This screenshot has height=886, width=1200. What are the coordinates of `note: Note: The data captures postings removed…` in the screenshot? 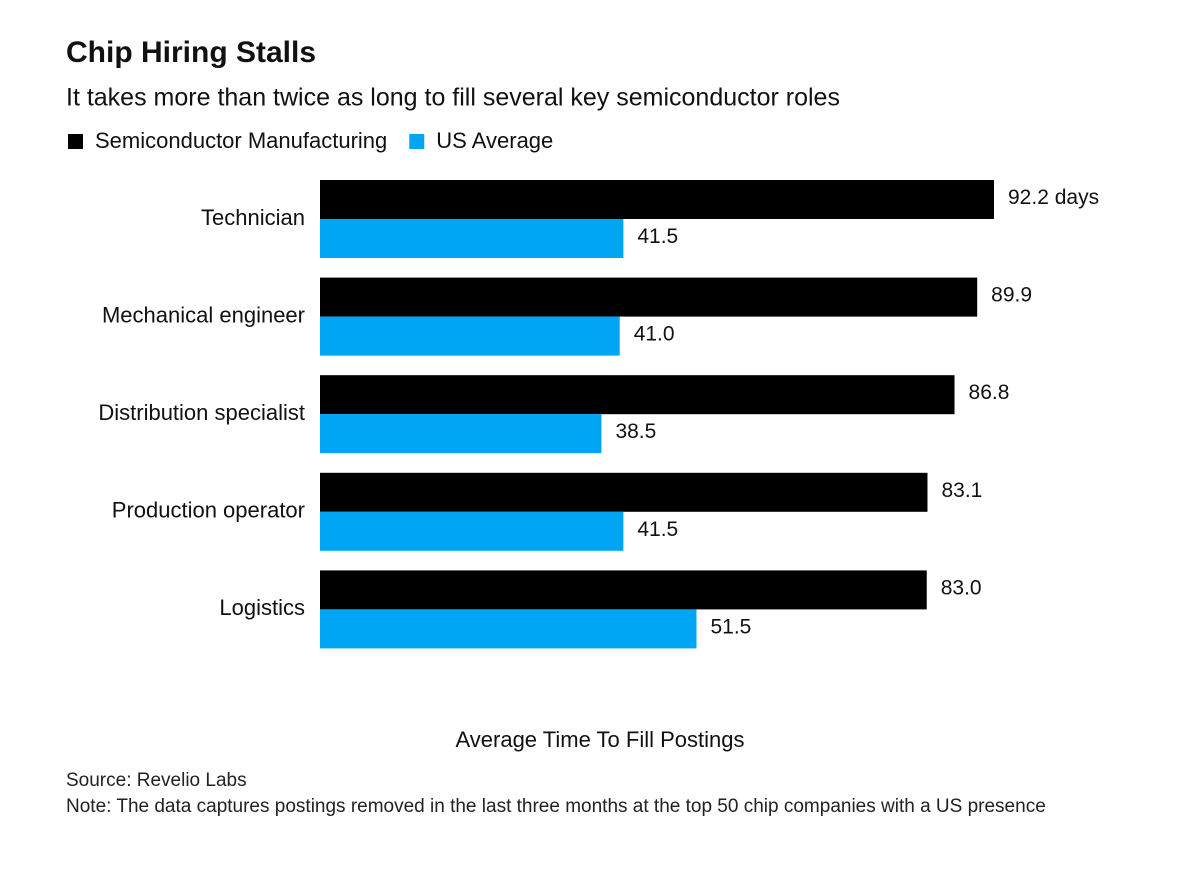 It's located at (556, 806).